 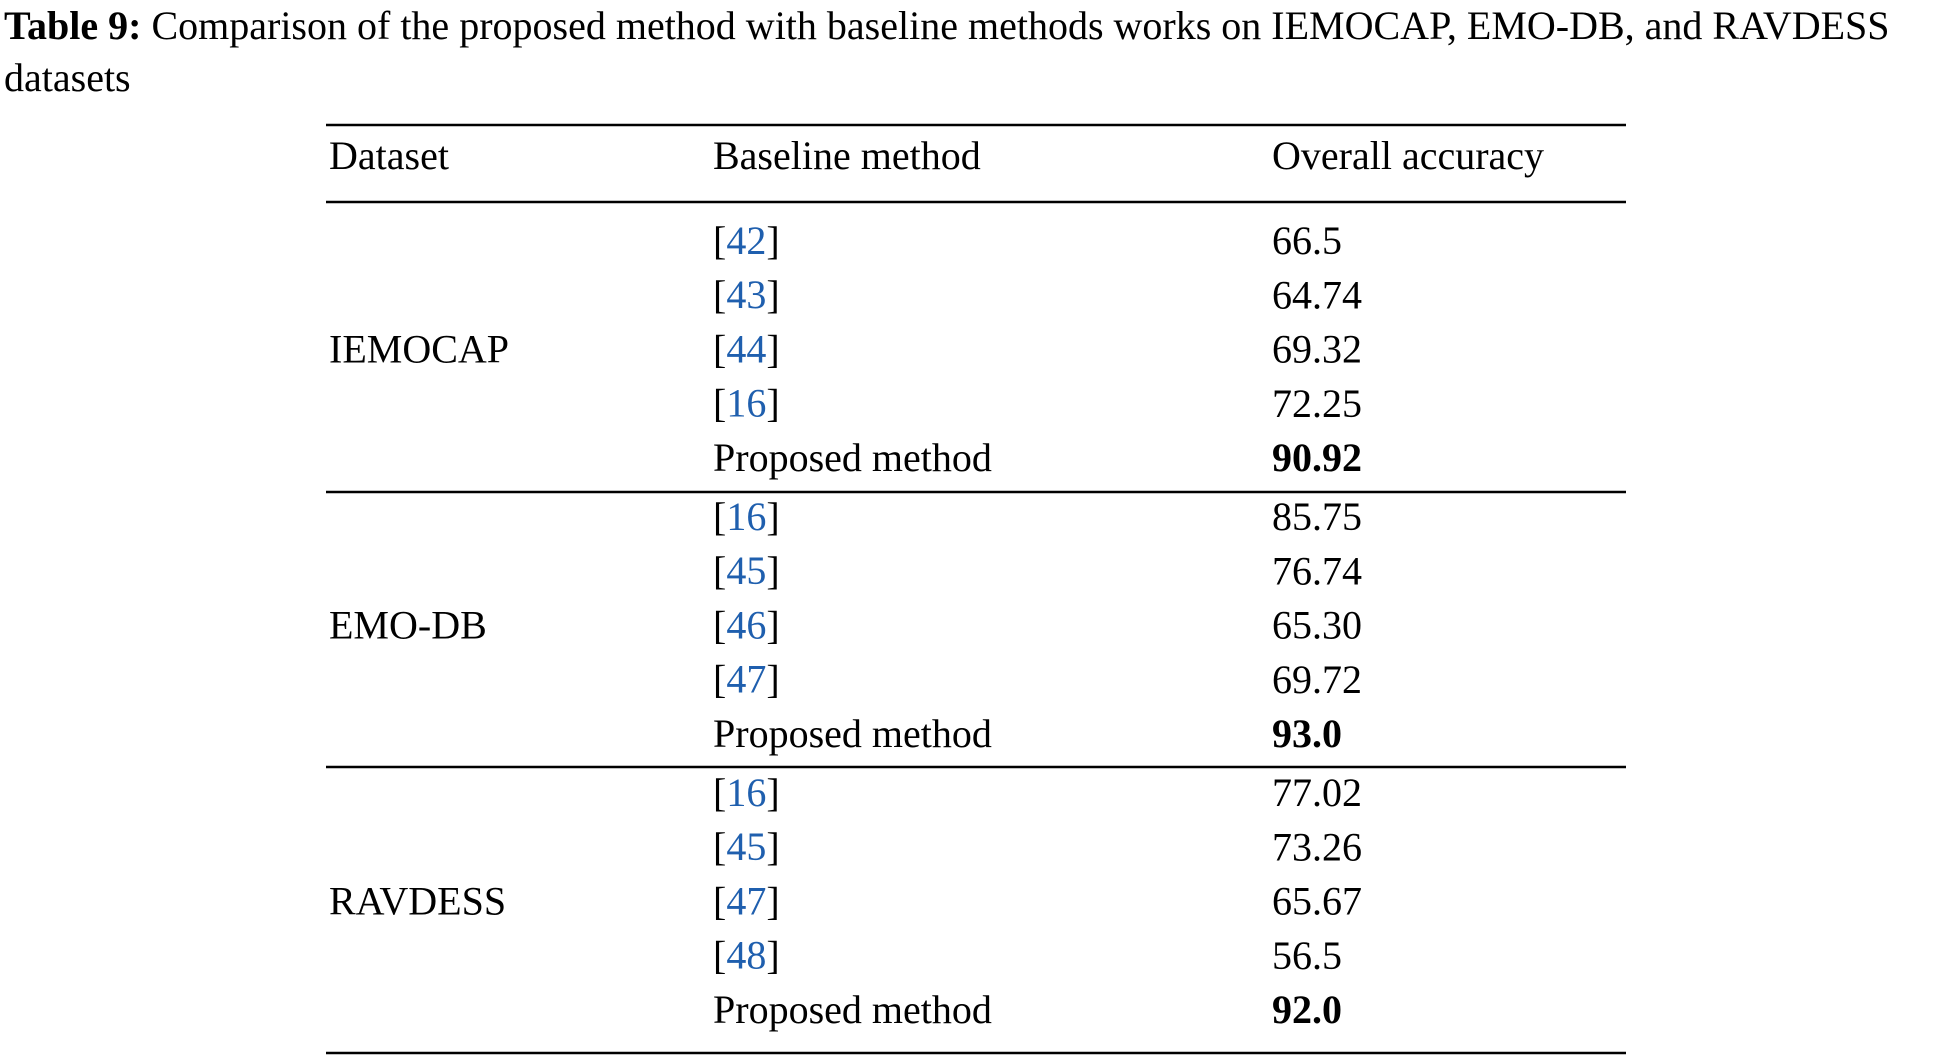 I want to click on accuracy: 90.92, so click(x=1317, y=457).